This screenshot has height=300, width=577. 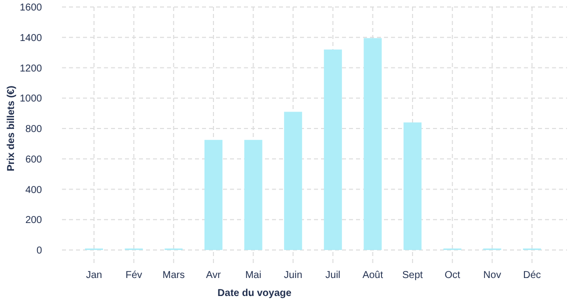 What do you see at coordinates (33, 220) in the screenshot?
I see `y-tick-label: 200` at bounding box center [33, 220].